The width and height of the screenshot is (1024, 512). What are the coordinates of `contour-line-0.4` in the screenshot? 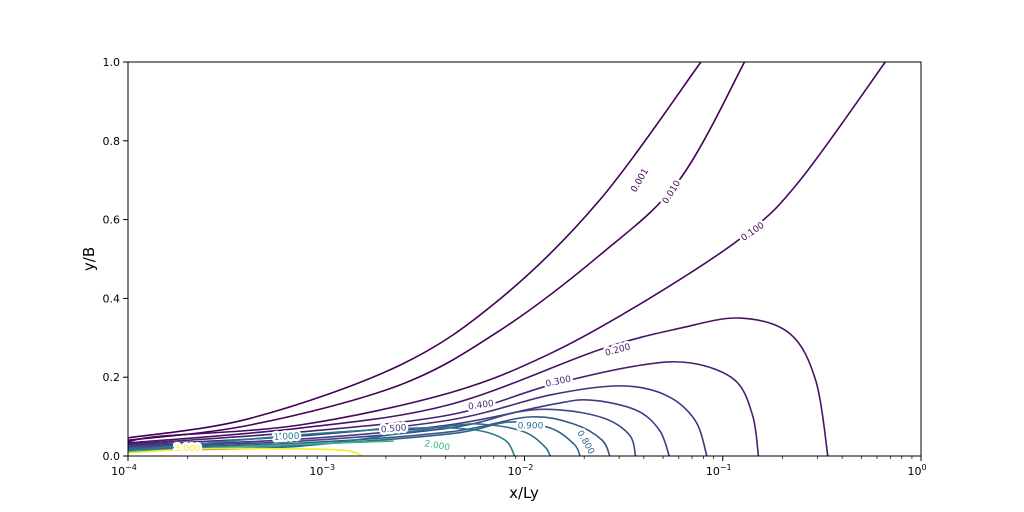 It's located at (417, 421).